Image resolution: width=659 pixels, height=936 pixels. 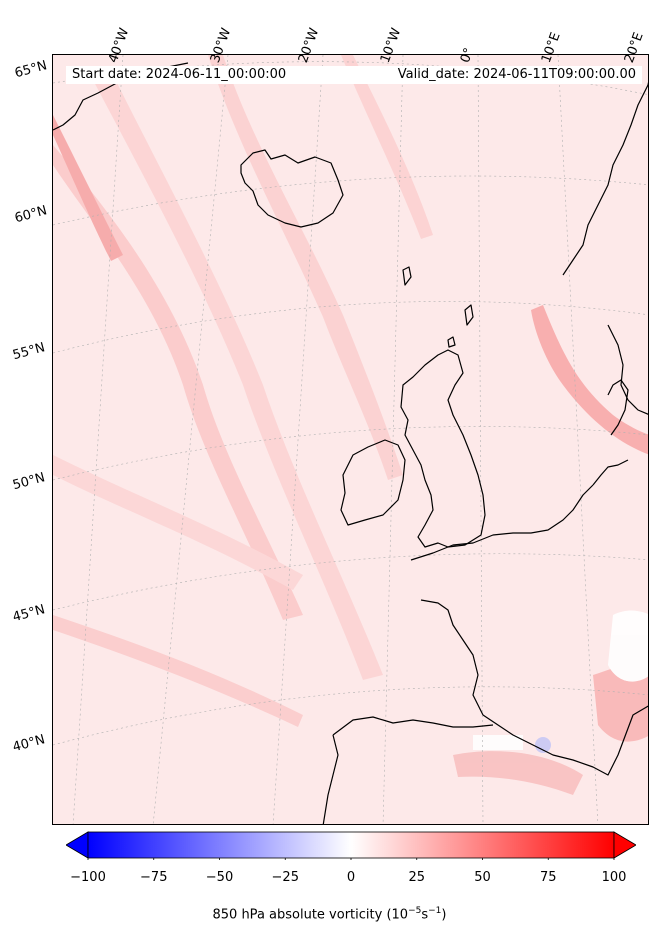 What do you see at coordinates (502, 75) in the screenshot?
I see `valid-date-label: Valid_date: 2024-06-11T09:00:00.00` at bounding box center [502, 75].